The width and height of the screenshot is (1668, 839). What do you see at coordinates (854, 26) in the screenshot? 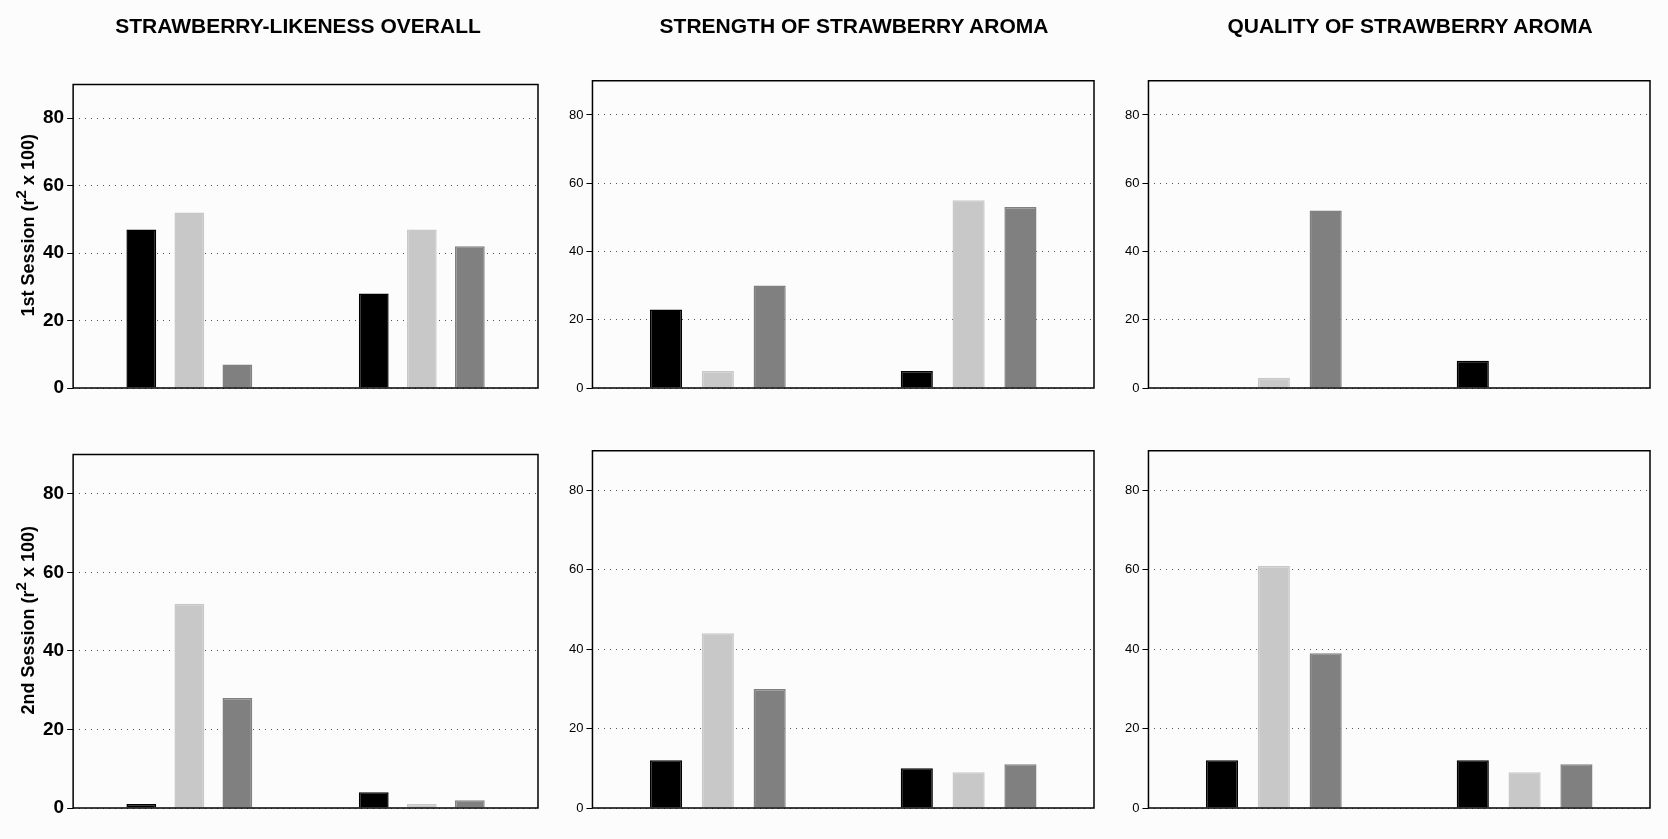
I see `chart-title: STRENGTH OF STRAWBERRY AROMA` at bounding box center [854, 26].